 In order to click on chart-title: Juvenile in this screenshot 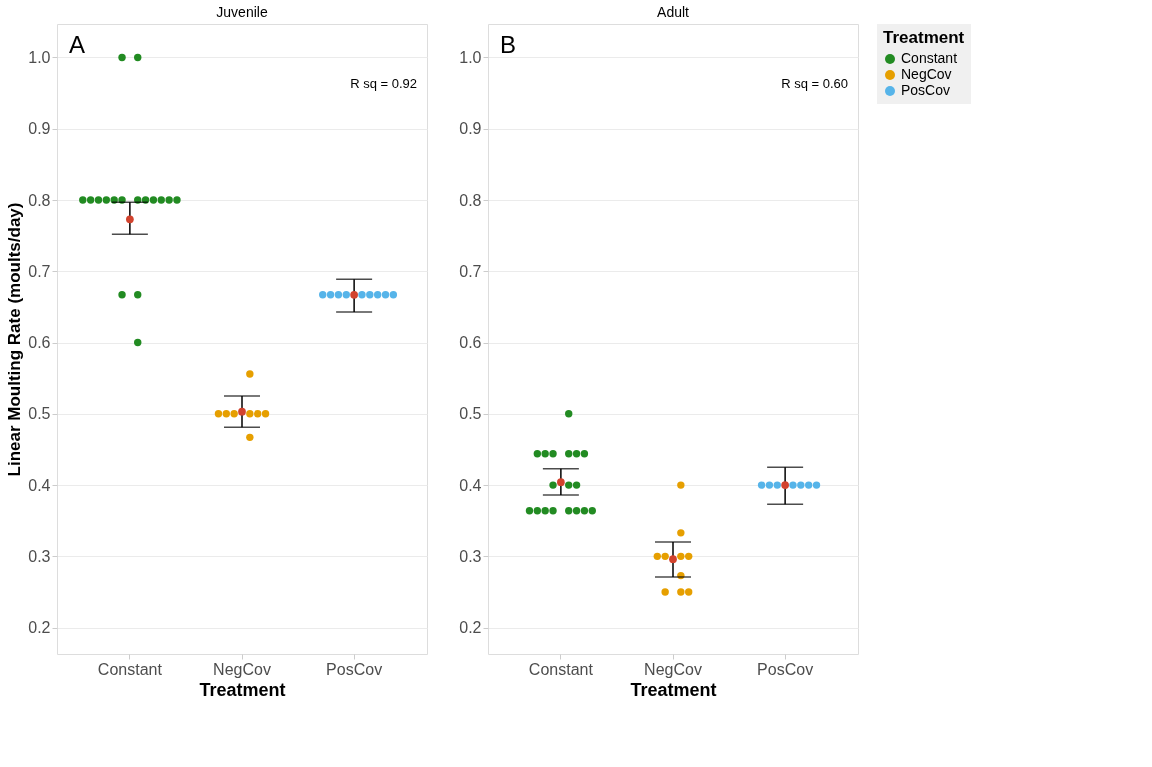, I will do `click(242, 12)`.